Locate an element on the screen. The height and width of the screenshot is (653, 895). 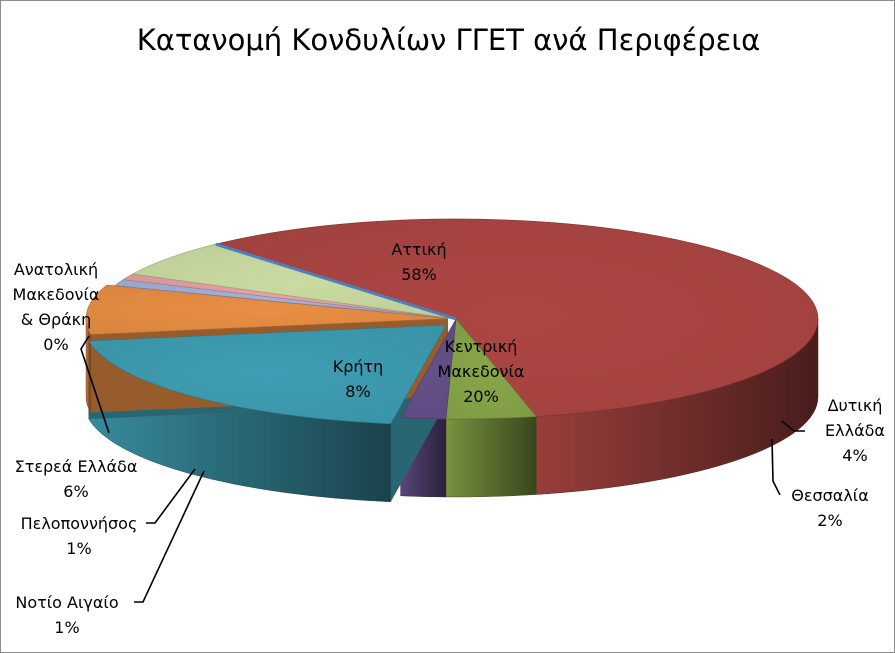
data-label-line: Ελλάδα is located at coordinates (855, 430).